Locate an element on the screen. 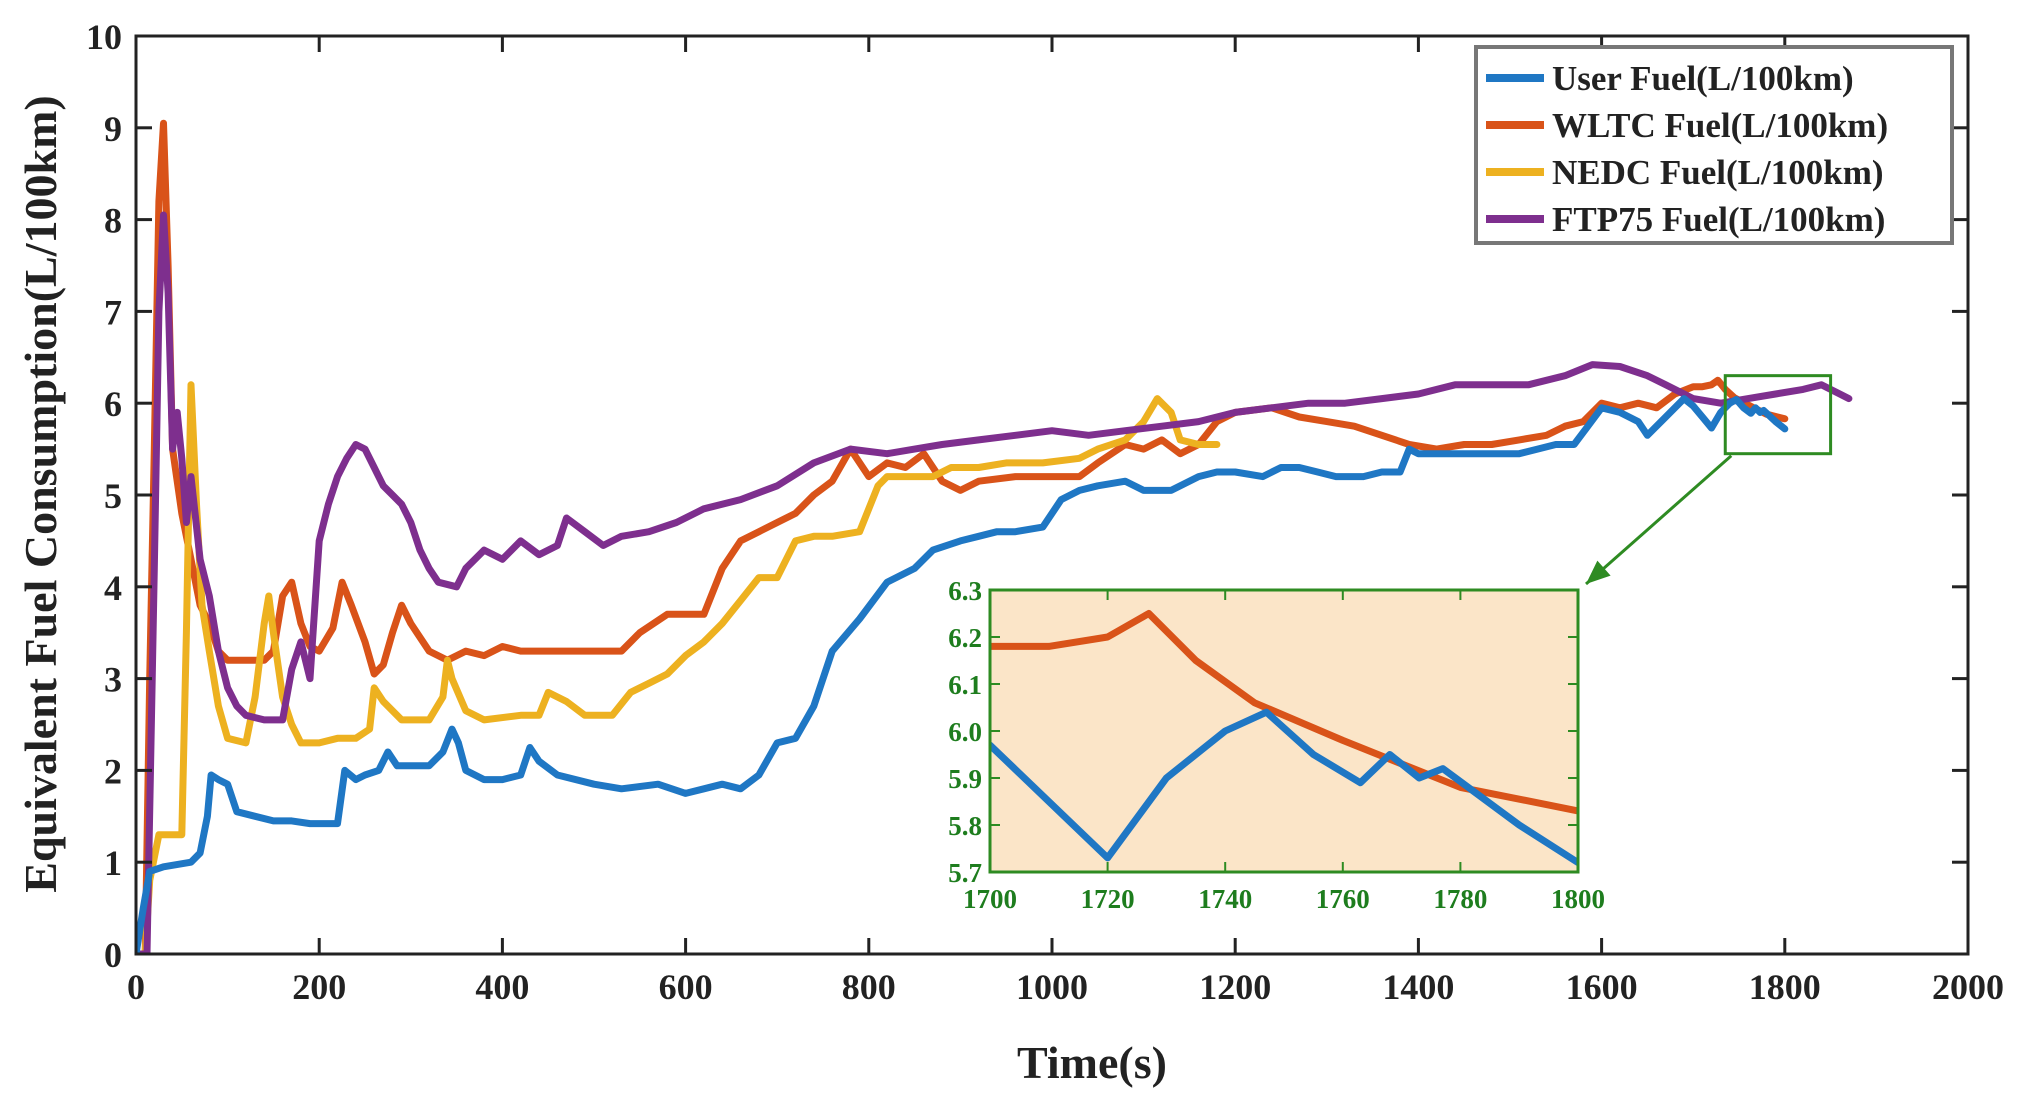 Image resolution: width=2024 pixels, height=1105 pixels. x-tick-label: 1600 is located at coordinates (1602, 987).